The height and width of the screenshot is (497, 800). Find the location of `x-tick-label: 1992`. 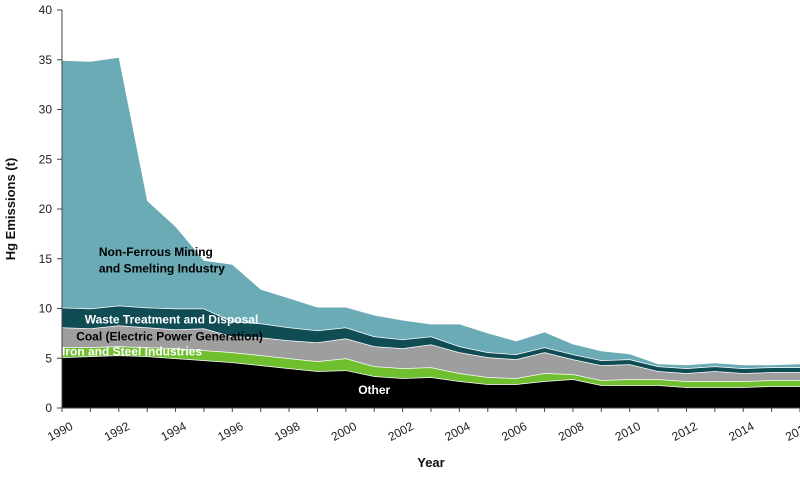

x-tick-label: 1992 is located at coordinates (117, 431).